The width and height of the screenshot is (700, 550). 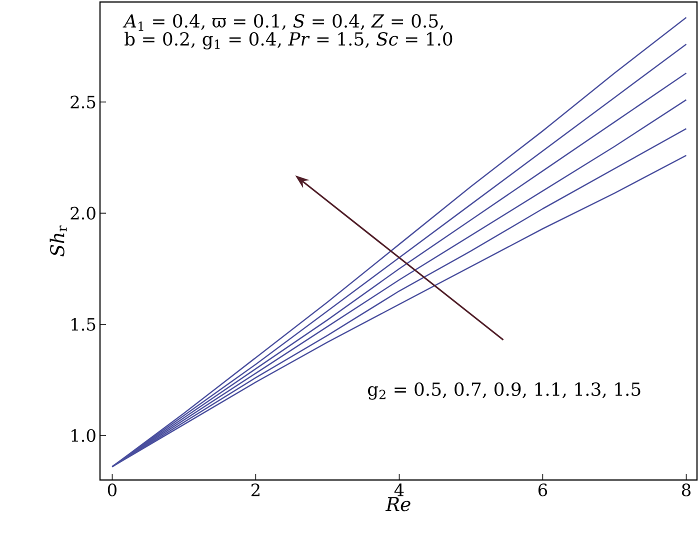 I want to click on x-axis-title: Re, so click(x=397, y=504).